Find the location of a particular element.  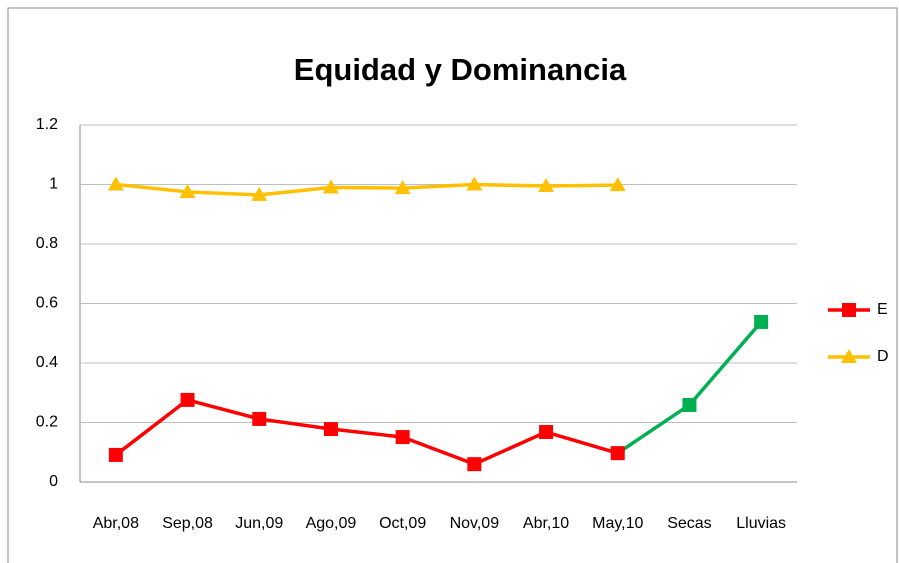

x-tick-label: Lluvias is located at coordinates (761, 523).